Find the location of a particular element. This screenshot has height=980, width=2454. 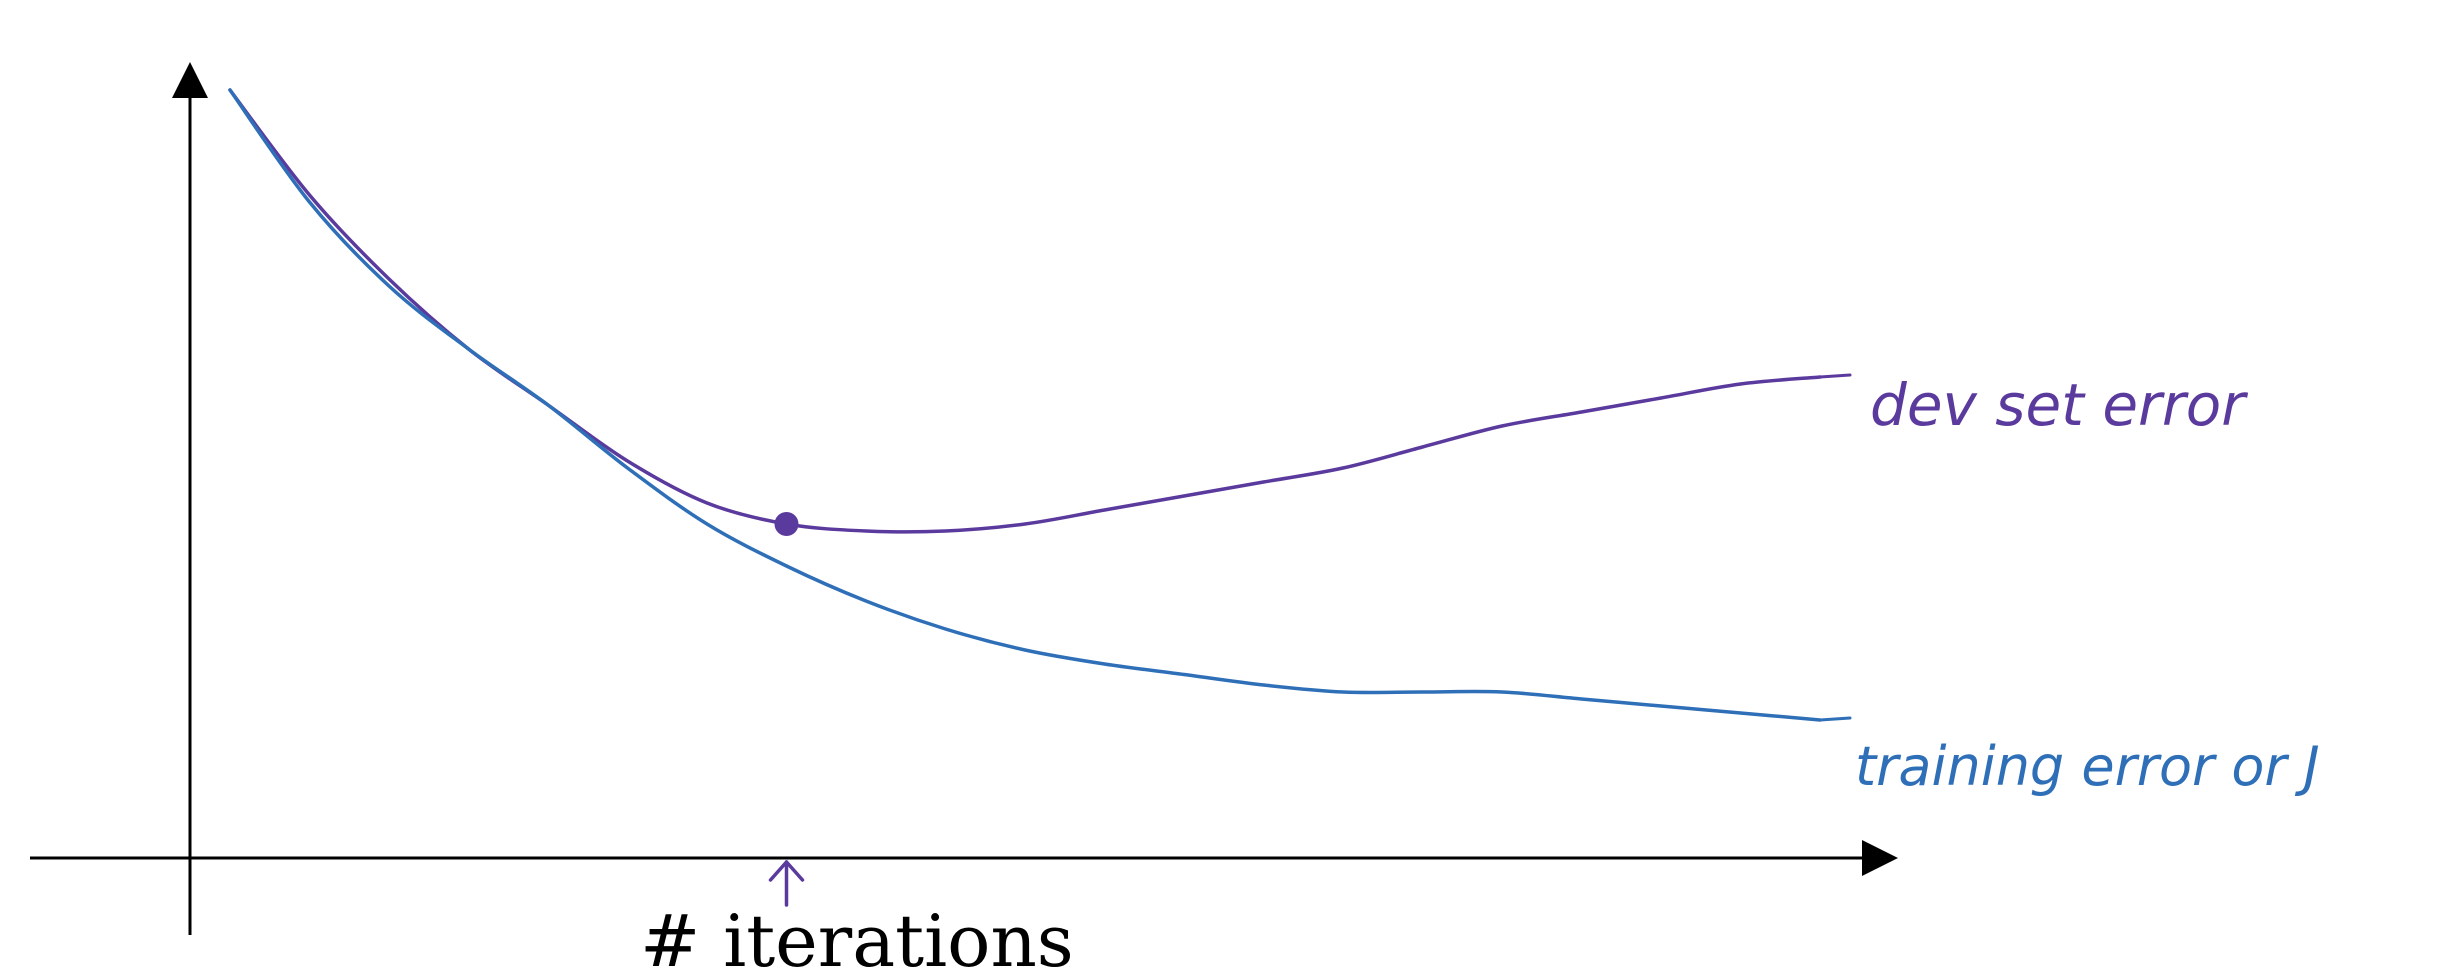

dev-set-error-label: dev set error is located at coordinates (2059, 405).